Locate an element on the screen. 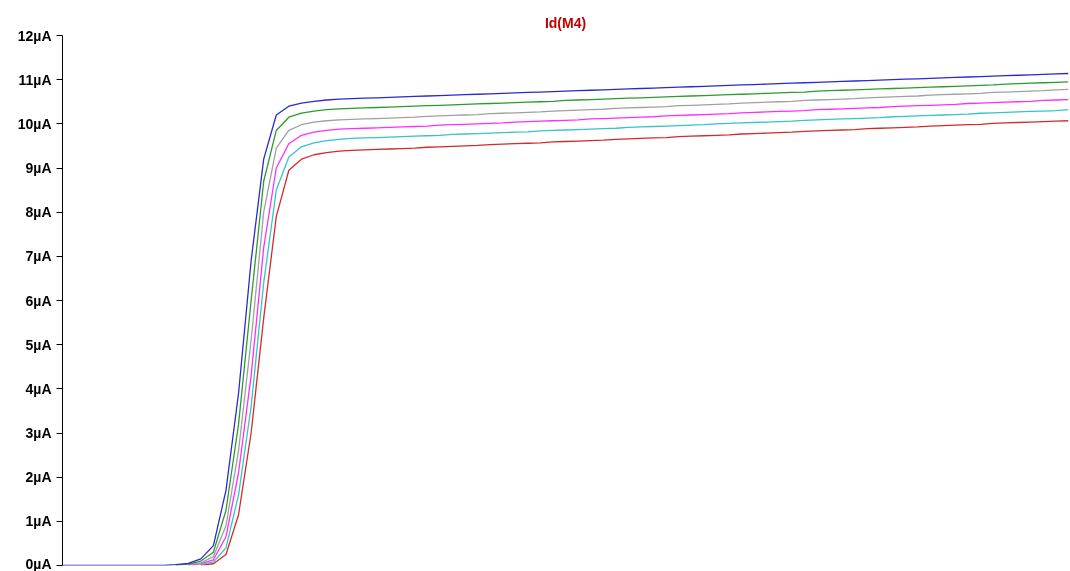  y-tick-label: 10µA is located at coordinates (34, 123).